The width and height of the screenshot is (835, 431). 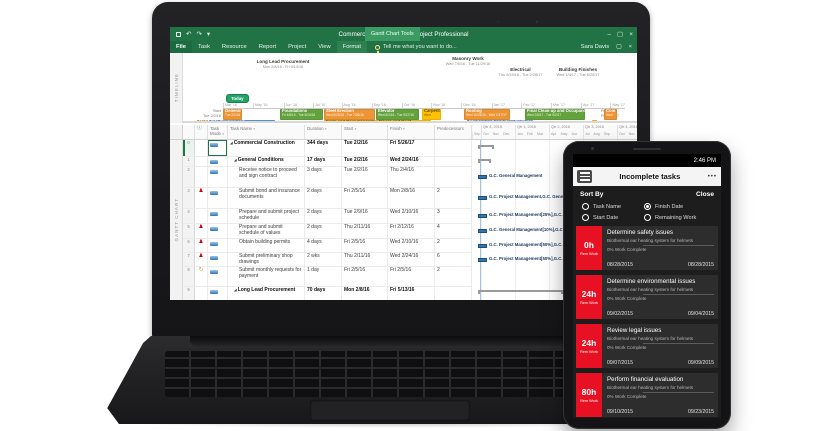 I want to click on timeline-callout-below: Plumbing Wed 7/27/16 - Tue 1/10/17, so click(x=506, y=117).